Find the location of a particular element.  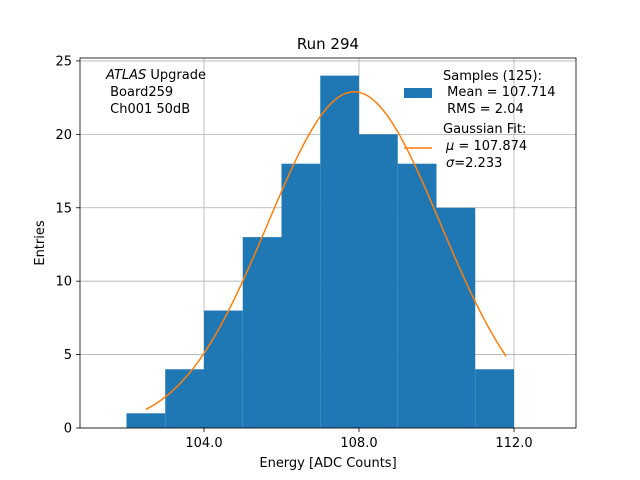

annotation-line-1: ATLAS Upgrade is located at coordinates (155, 75).